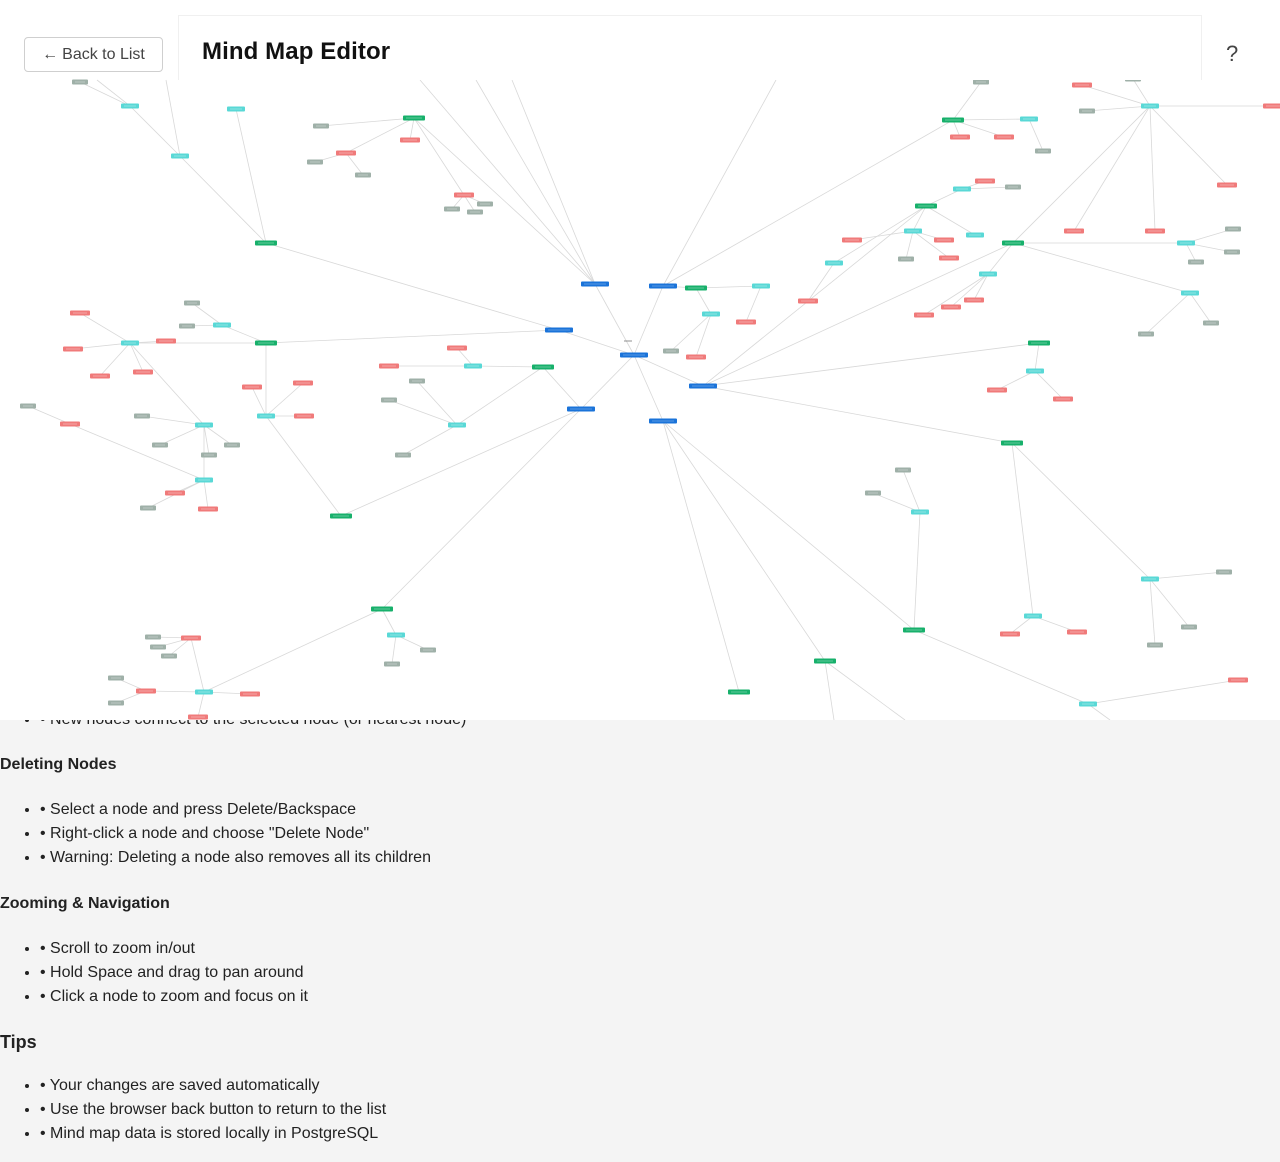 Image resolution: width=1280 pixels, height=1162 pixels. I want to click on page-title: Mind Map Editor, so click(296, 51).